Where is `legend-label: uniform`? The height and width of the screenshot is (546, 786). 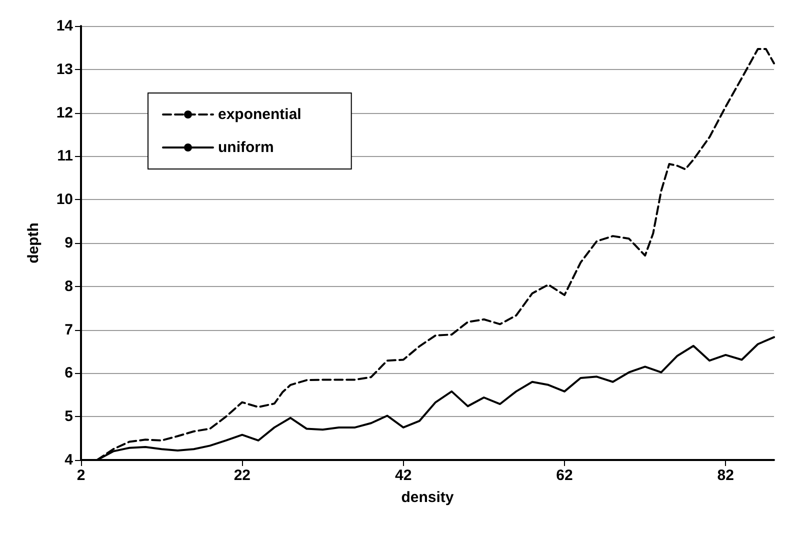 legend-label: uniform is located at coordinates (246, 147).